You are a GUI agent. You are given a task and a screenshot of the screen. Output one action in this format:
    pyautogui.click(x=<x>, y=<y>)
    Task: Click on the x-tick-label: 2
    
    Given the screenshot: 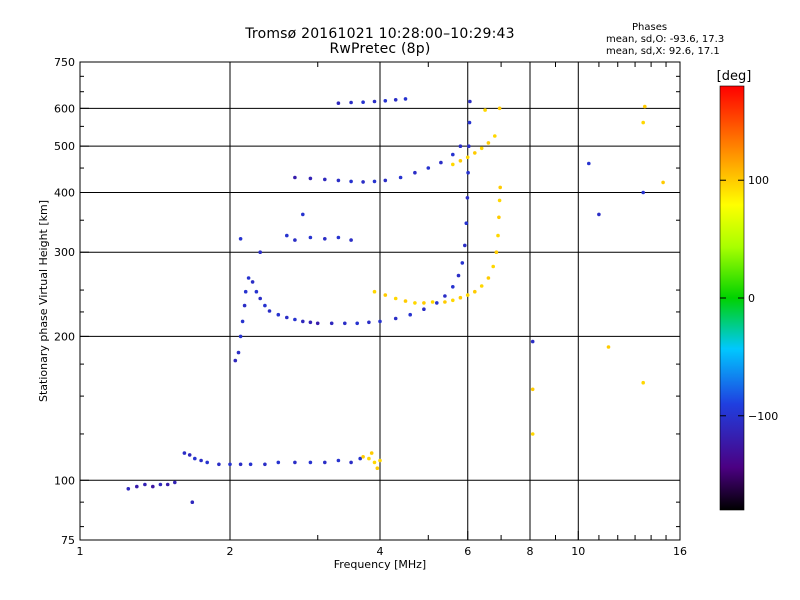 What is the action you would take?
    pyautogui.click(x=230, y=551)
    